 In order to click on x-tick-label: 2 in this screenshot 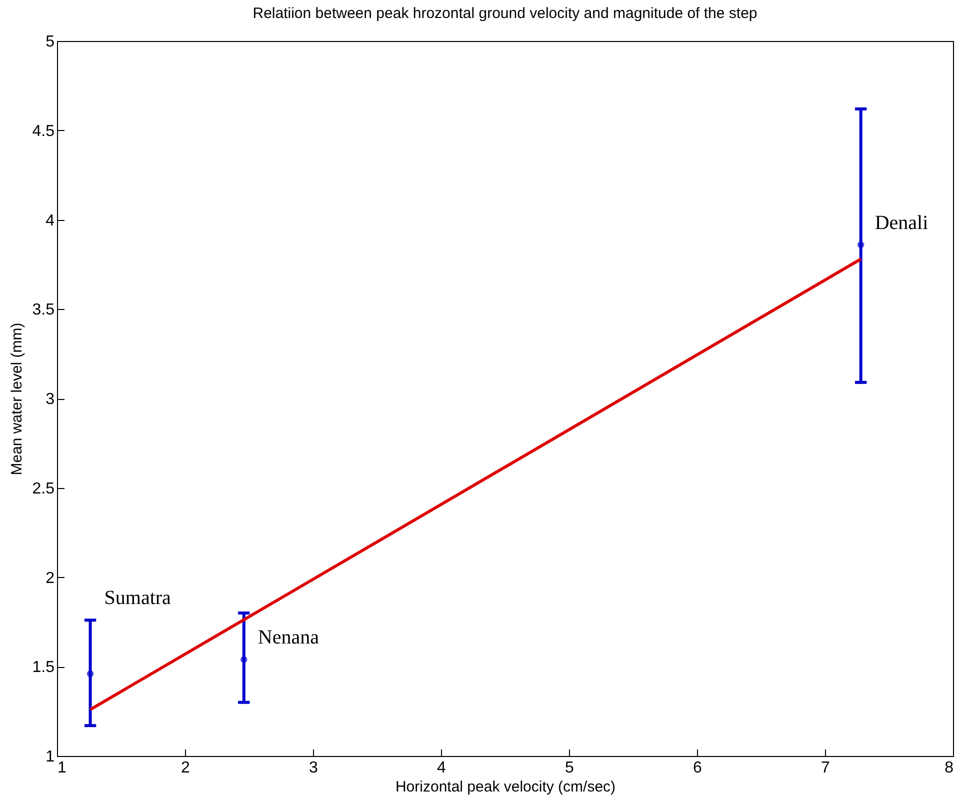, I will do `click(185, 768)`.